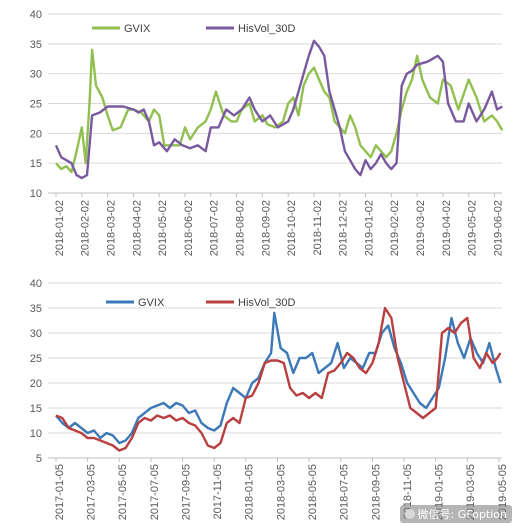  What do you see at coordinates (281, 492) in the screenshot?
I see `x-tick-label: 2018-03-05` at bounding box center [281, 492].